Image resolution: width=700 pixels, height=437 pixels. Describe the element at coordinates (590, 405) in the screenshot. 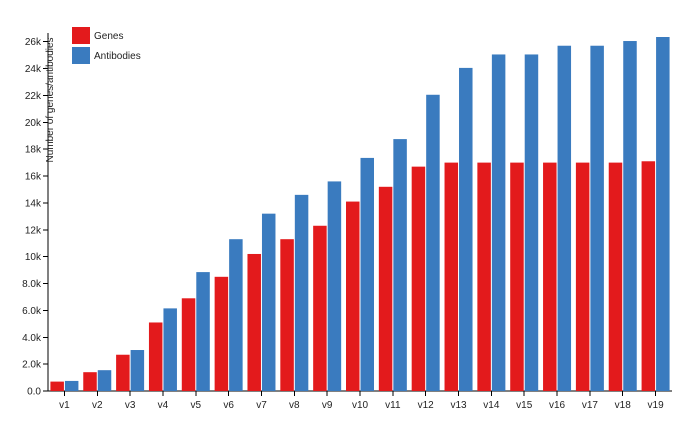

I see `x-tick-label: v17` at that location.